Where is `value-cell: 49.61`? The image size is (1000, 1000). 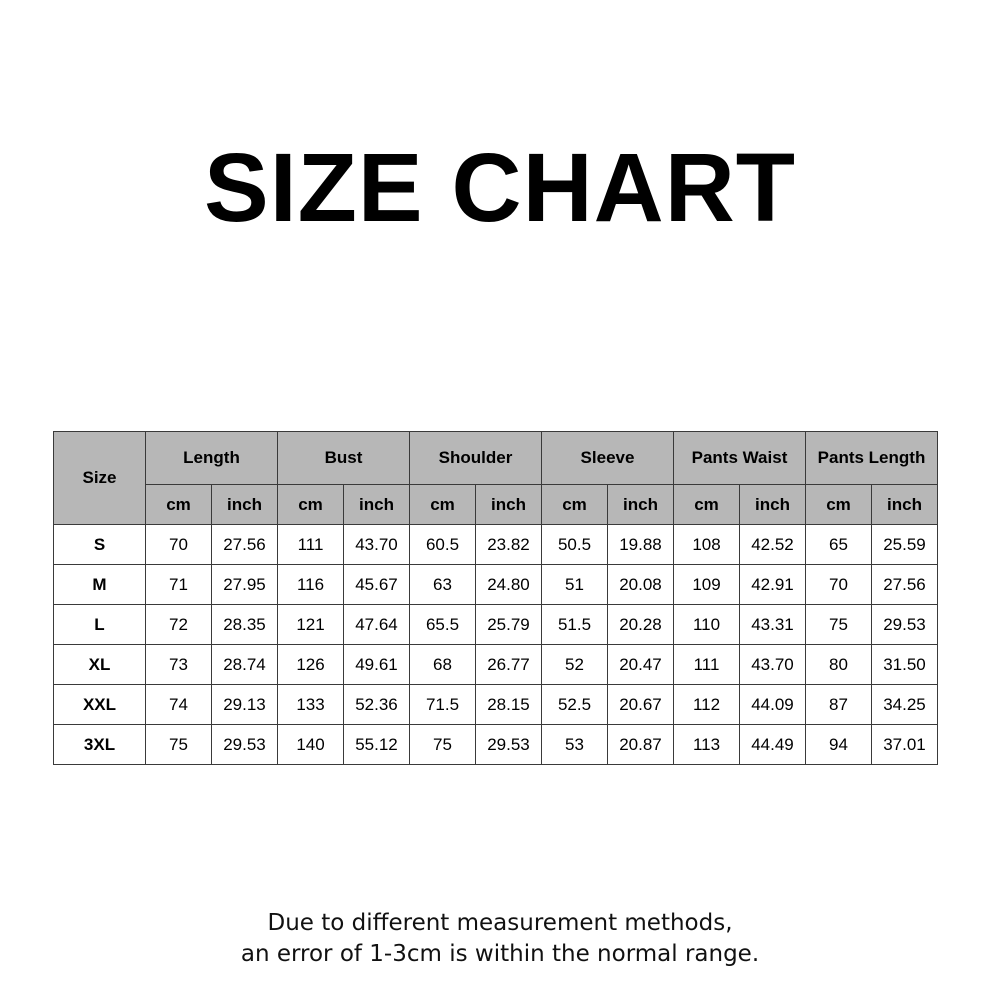
value-cell: 49.61 is located at coordinates (376, 664).